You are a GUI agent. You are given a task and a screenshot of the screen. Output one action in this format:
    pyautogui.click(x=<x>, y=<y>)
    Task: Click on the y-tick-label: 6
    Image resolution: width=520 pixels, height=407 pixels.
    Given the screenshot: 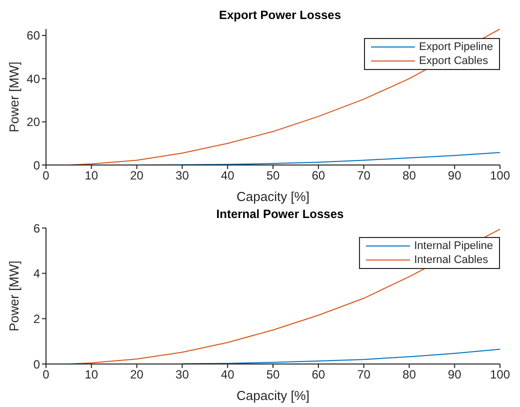 What is the action you would take?
    pyautogui.click(x=36, y=228)
    